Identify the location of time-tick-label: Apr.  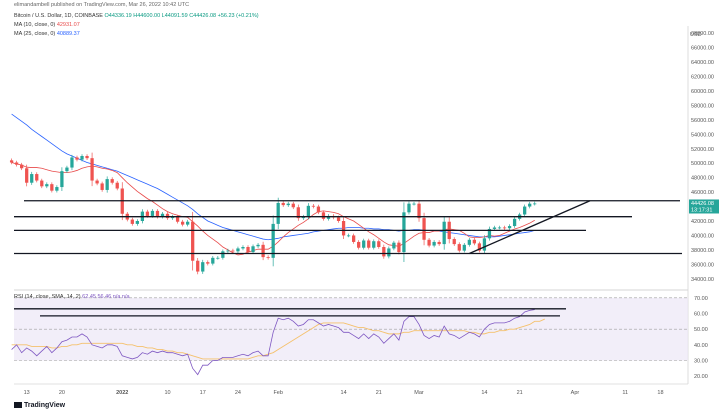
(575, 393).